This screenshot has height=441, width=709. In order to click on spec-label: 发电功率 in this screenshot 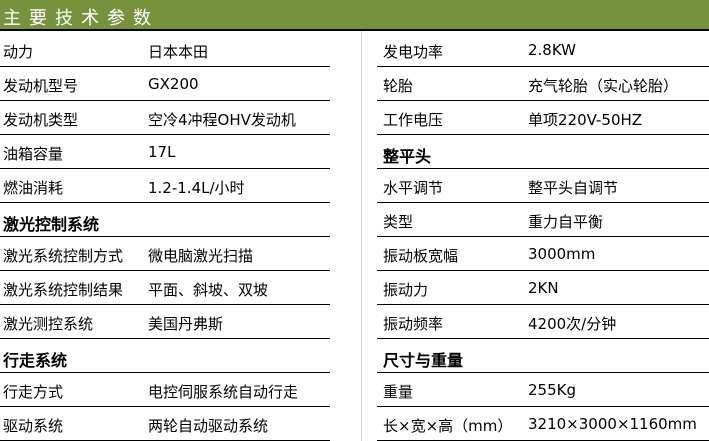, I will do `click(413, 52)`.